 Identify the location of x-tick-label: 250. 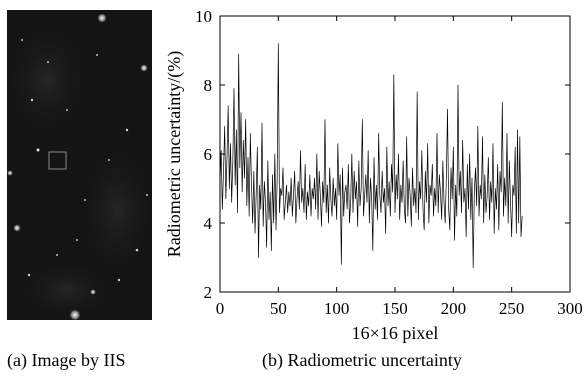
(511, 308).